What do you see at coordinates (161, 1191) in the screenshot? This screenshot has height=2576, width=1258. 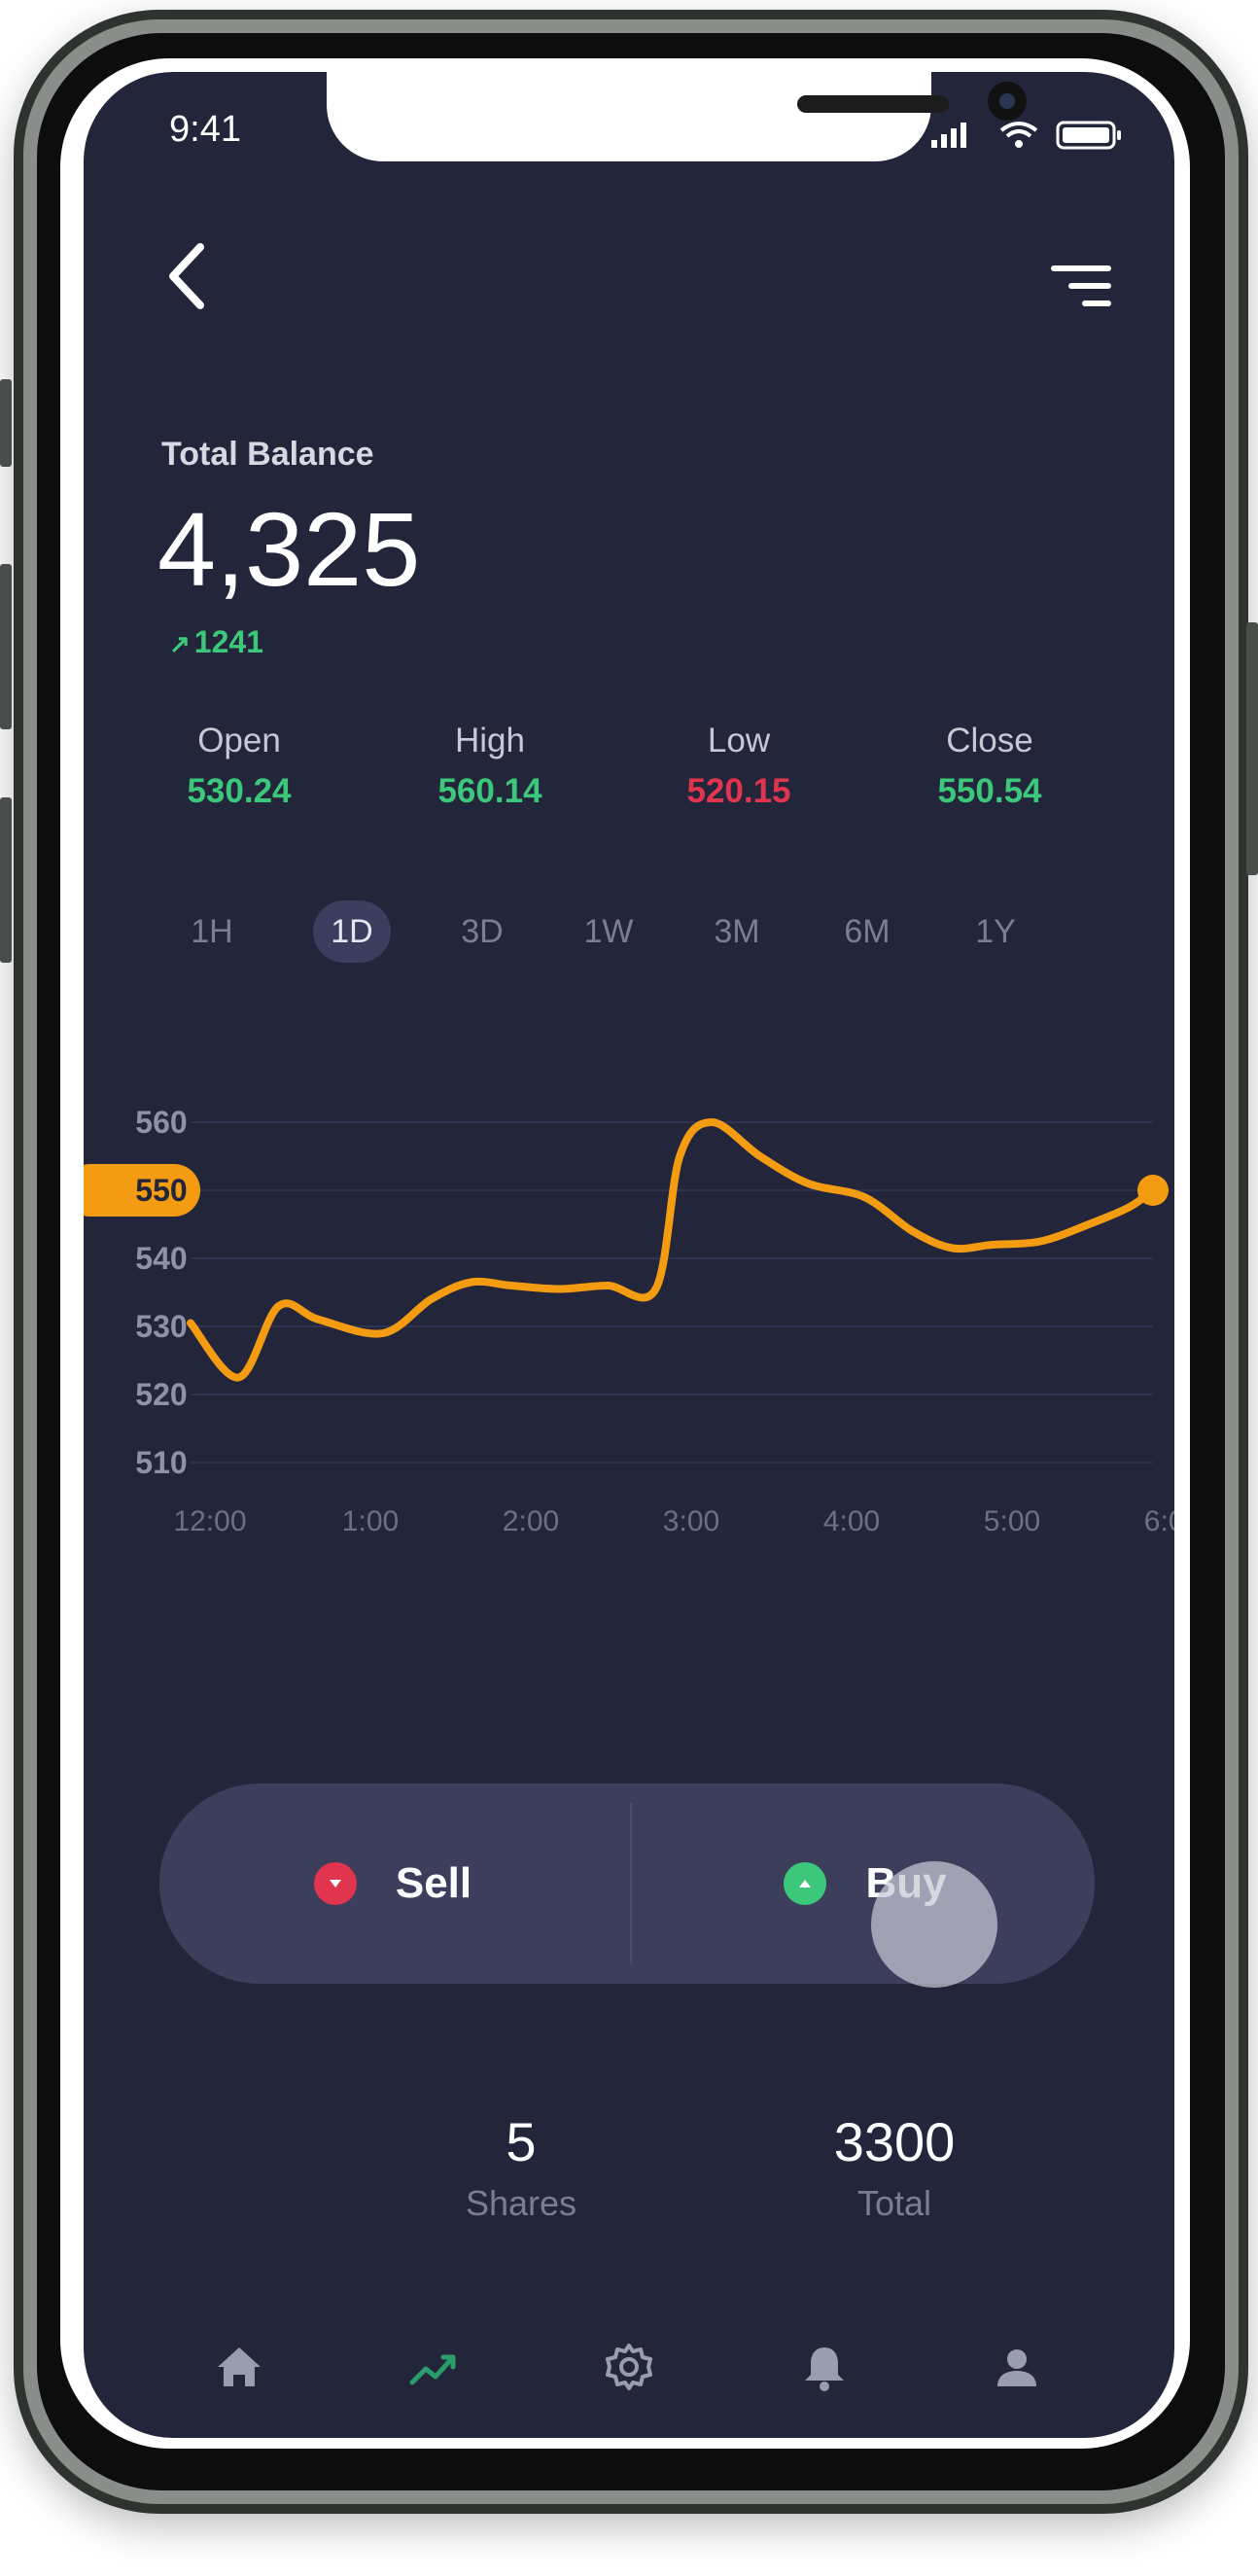 I see `y-tick-label: 550` at bounding box center [161, 1191].